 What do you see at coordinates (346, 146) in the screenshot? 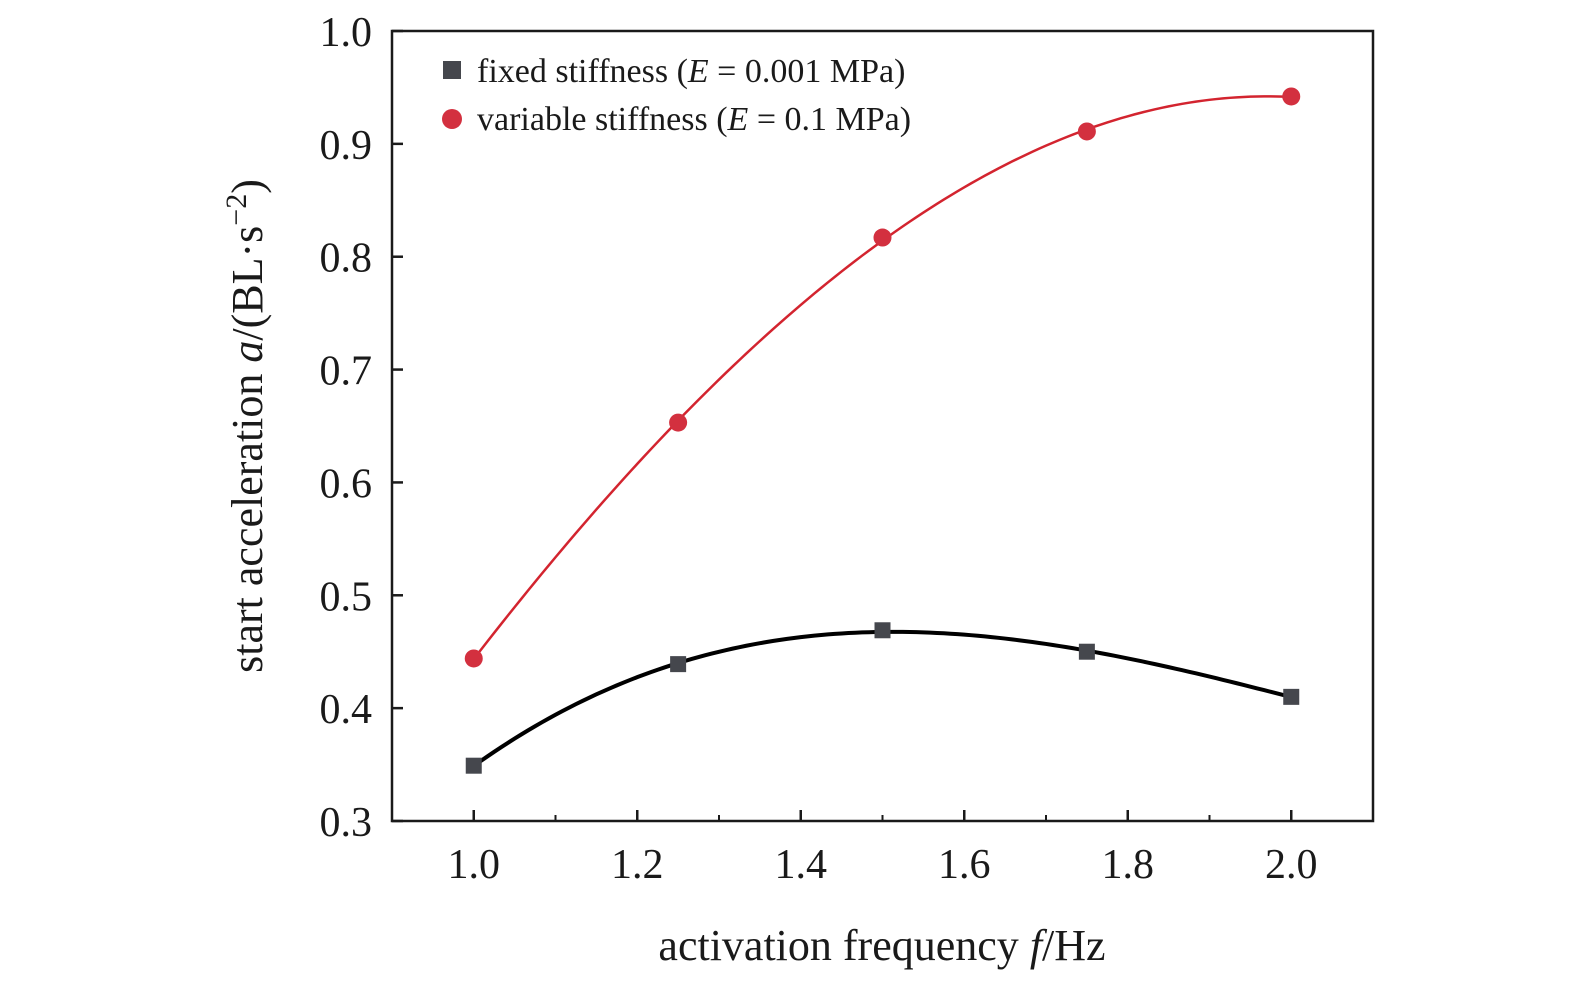
I see `y-tick-label: 0.9` at bounding box center [346, 146].